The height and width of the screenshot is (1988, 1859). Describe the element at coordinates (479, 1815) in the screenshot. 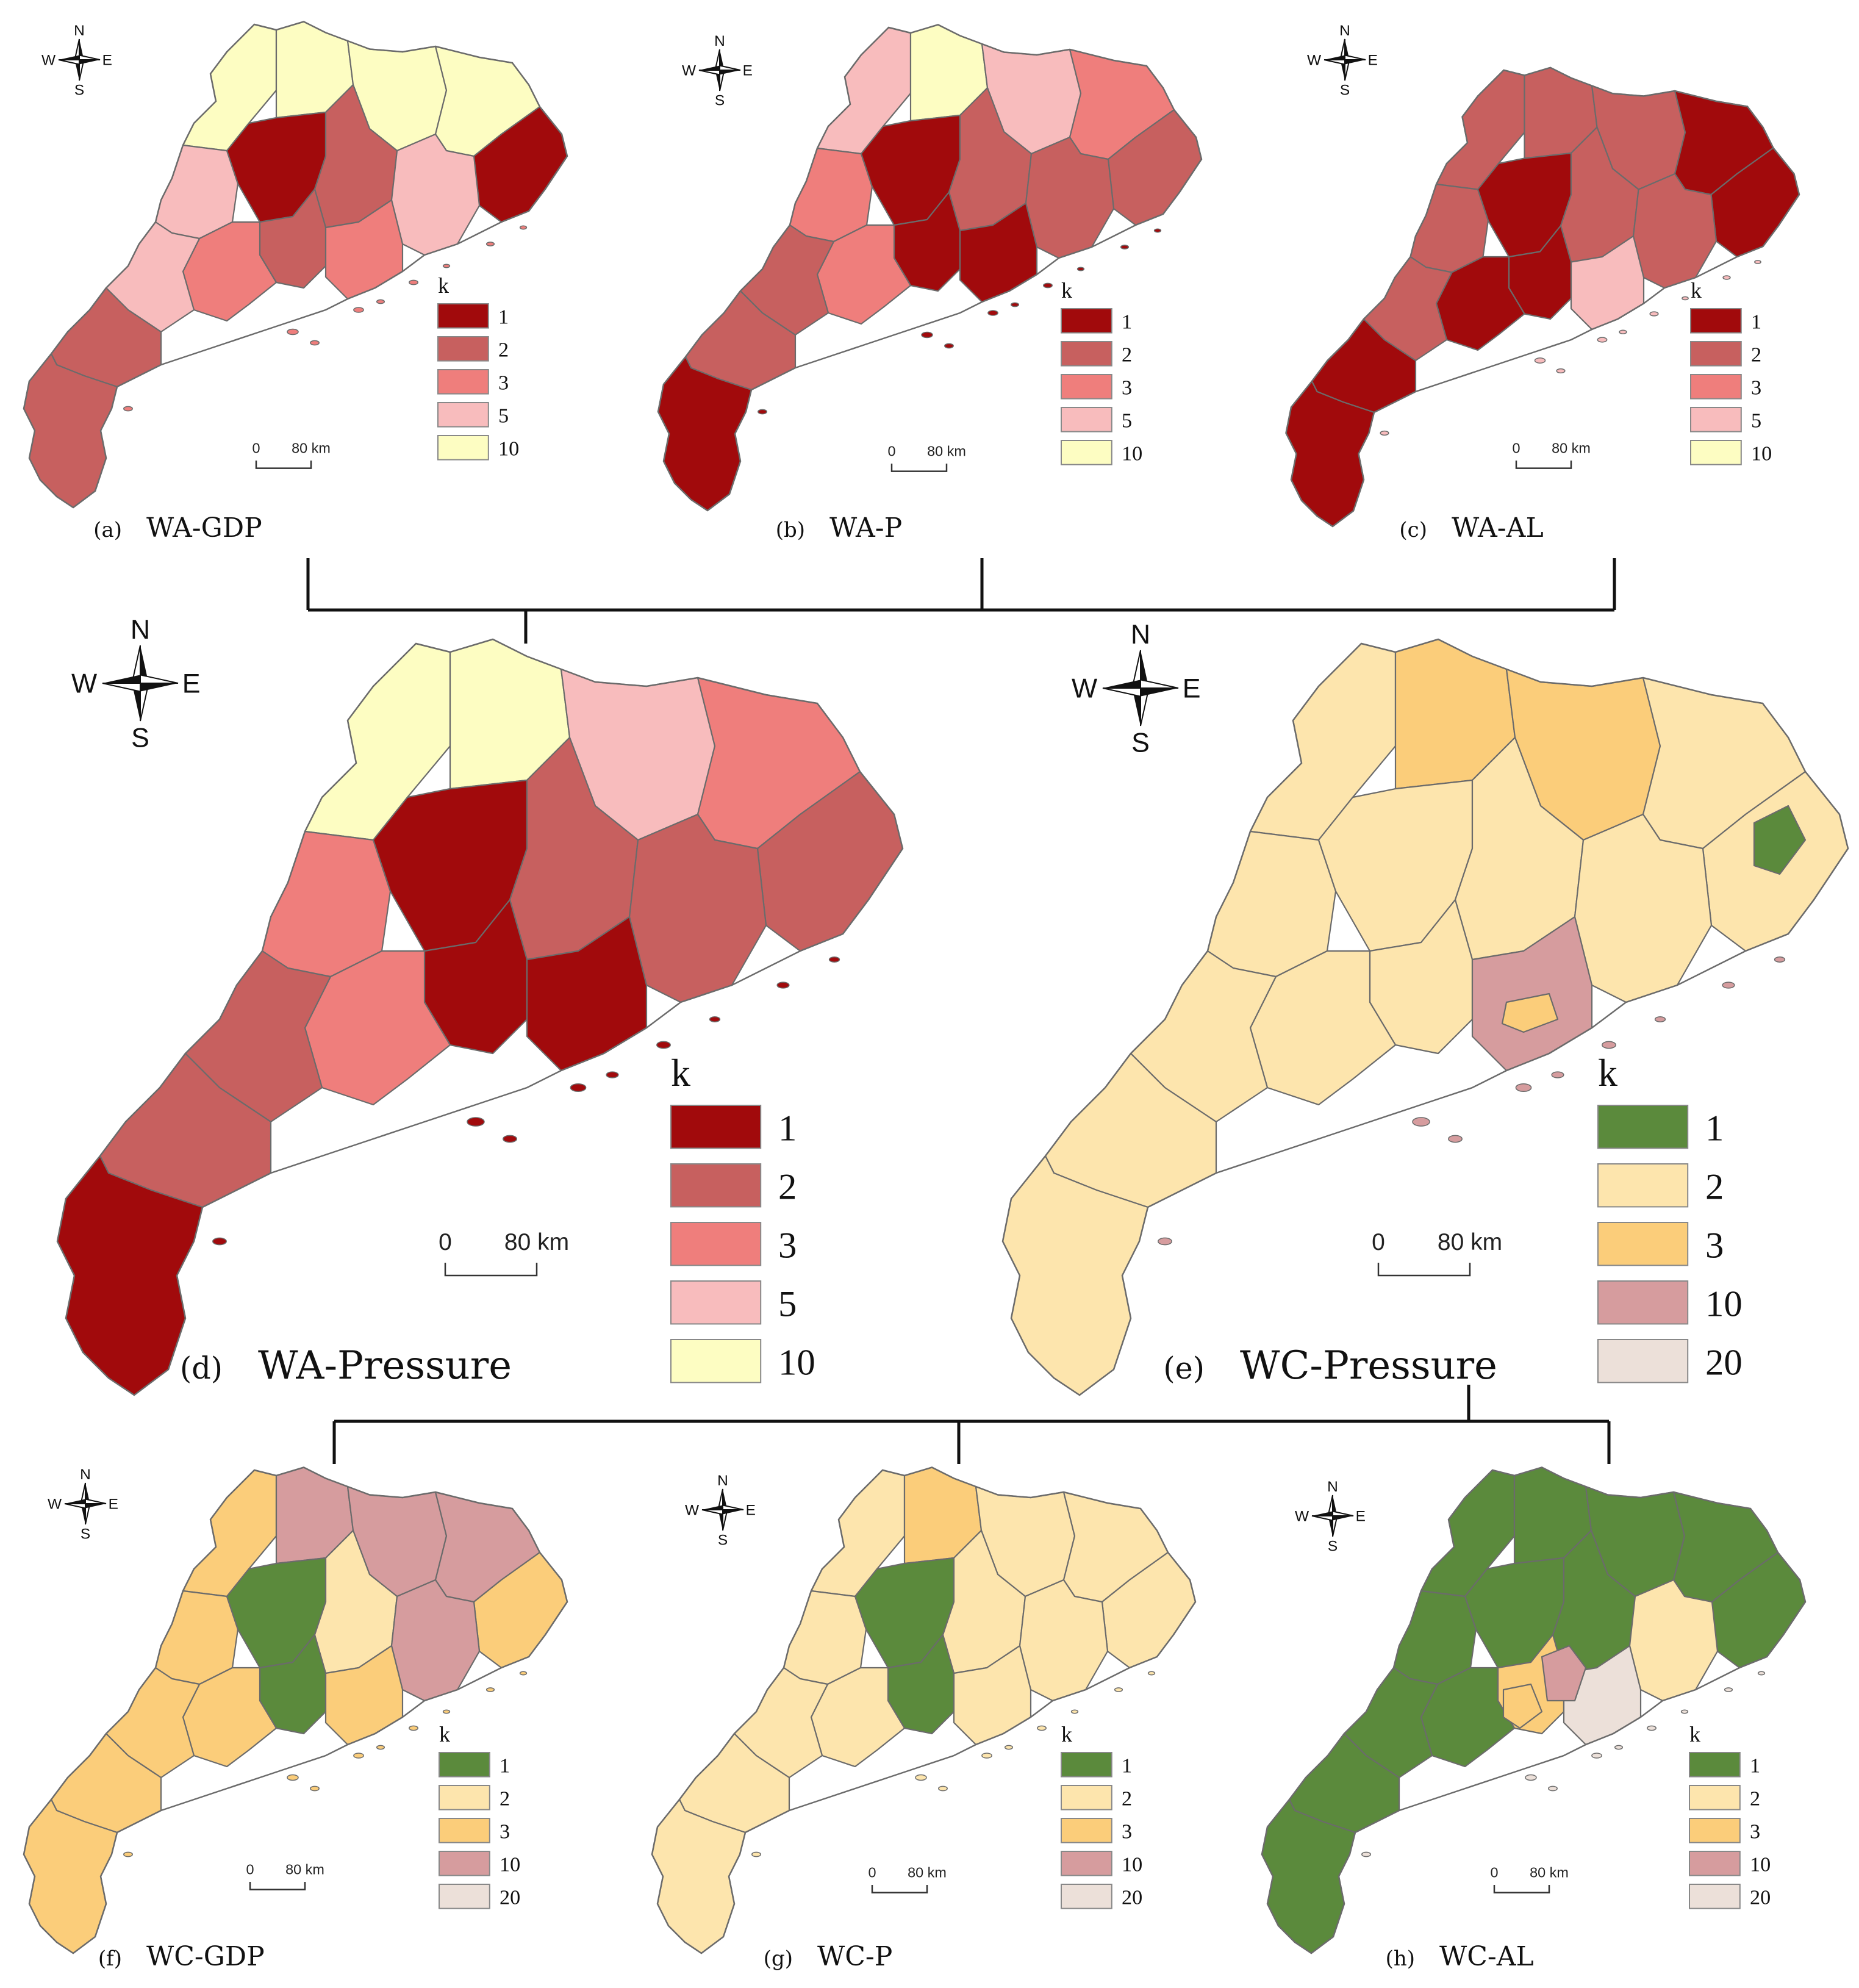

I see `legend-f: k 1 2 3 10 20` at that location.